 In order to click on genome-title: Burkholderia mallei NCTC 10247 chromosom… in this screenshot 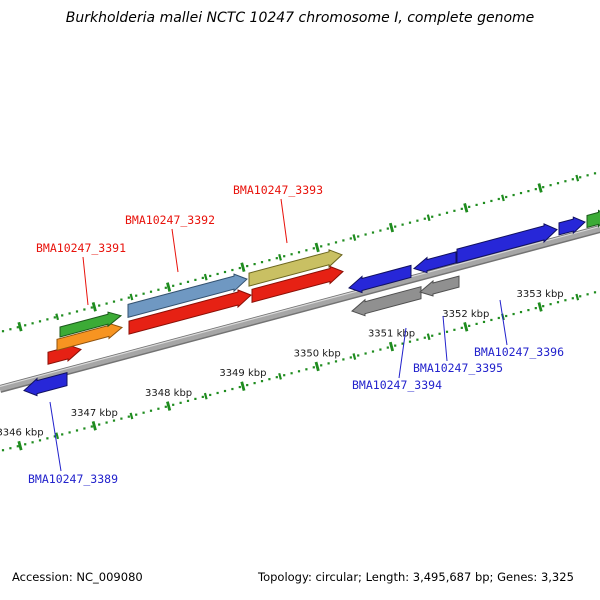, I will do `click(300, 18)`.